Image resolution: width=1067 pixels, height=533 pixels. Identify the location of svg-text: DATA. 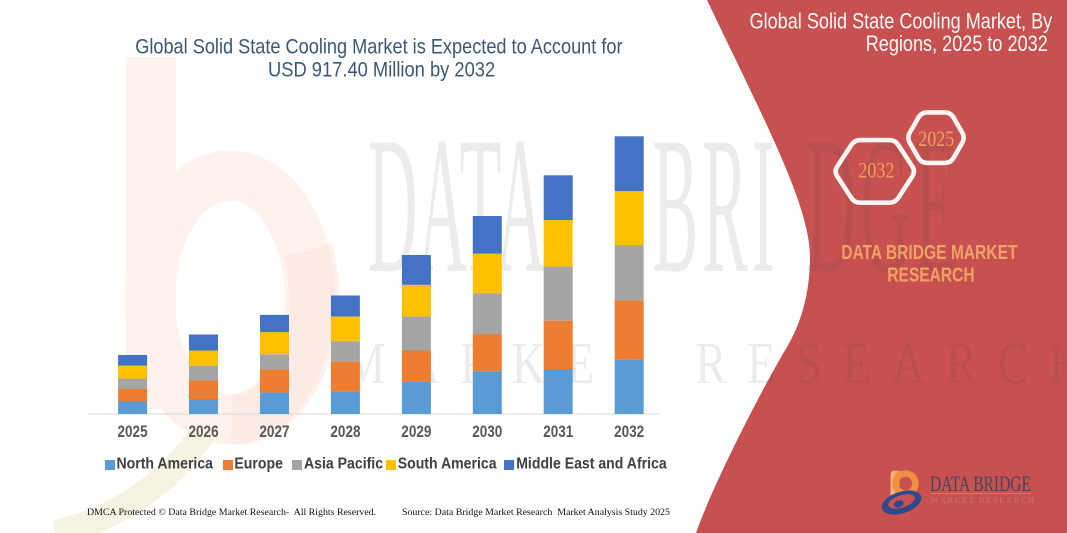
(456, 205).